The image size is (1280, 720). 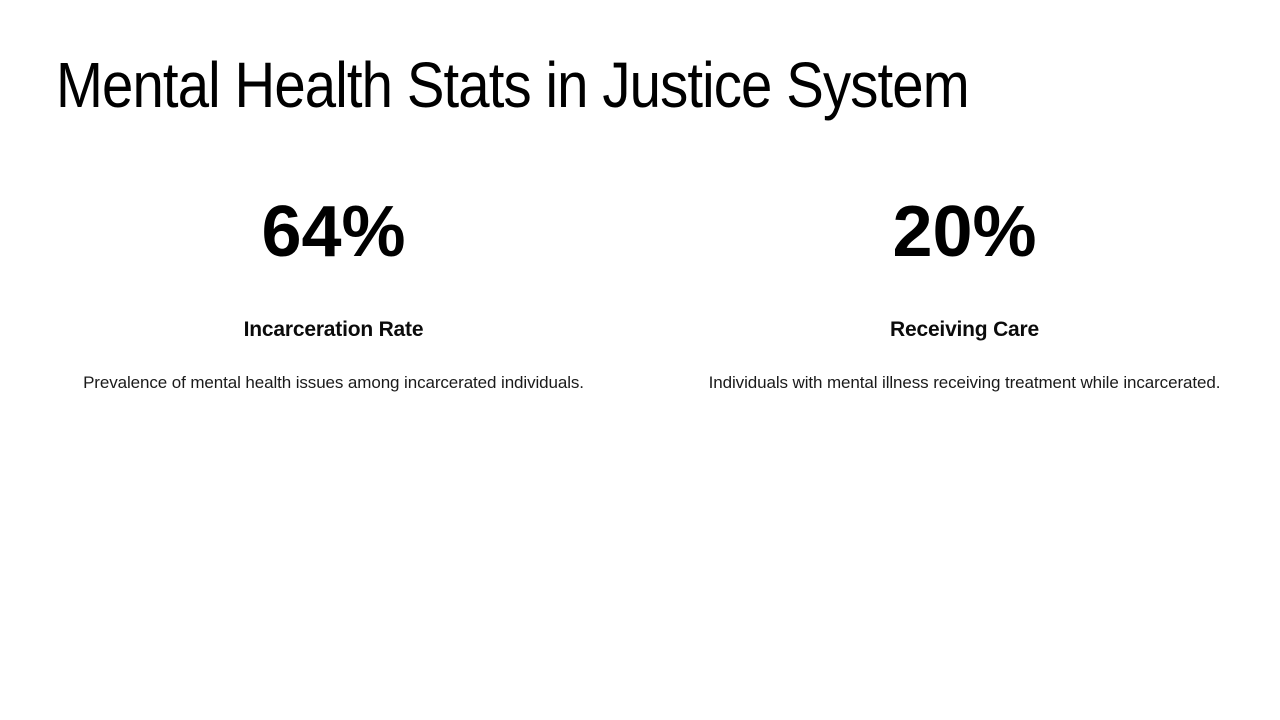 What do you see at coordinates (964, 329) in the screenshot?
I see `stat-label-receiving-care: Receiving Care` at bounding box center [964, 329].